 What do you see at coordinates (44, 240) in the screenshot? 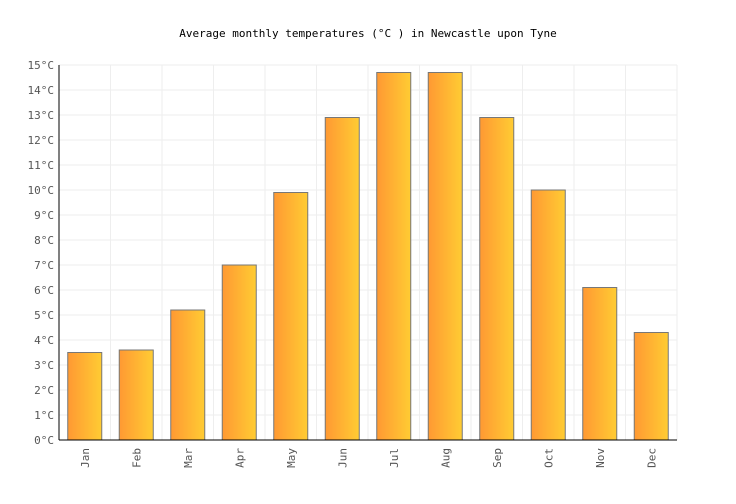
I see `y-tick-label: 8°C` at bounding box center [44, 240].